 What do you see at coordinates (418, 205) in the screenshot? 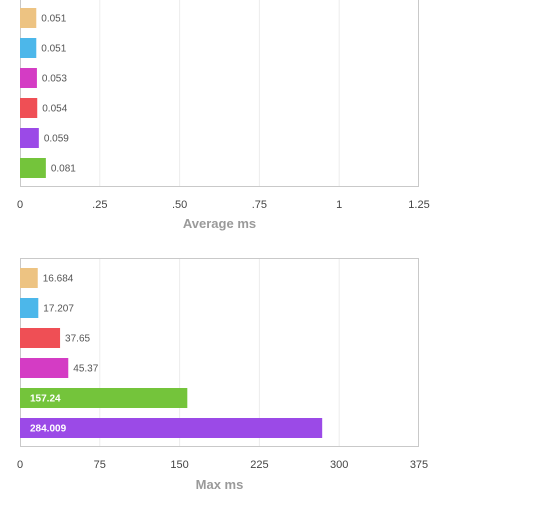
I see `x-tick-label: 1.25` at bounding box center [418, 205].